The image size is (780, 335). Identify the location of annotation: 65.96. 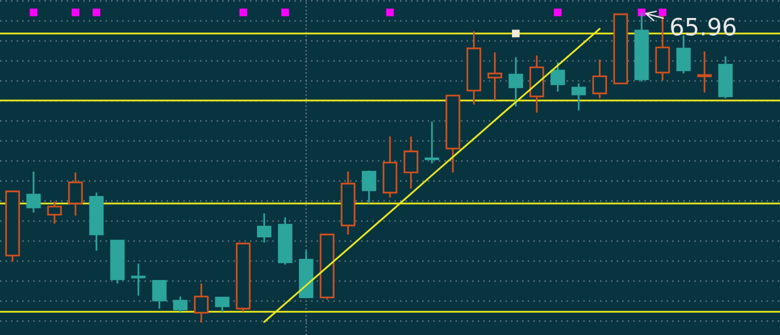
(703, 27).